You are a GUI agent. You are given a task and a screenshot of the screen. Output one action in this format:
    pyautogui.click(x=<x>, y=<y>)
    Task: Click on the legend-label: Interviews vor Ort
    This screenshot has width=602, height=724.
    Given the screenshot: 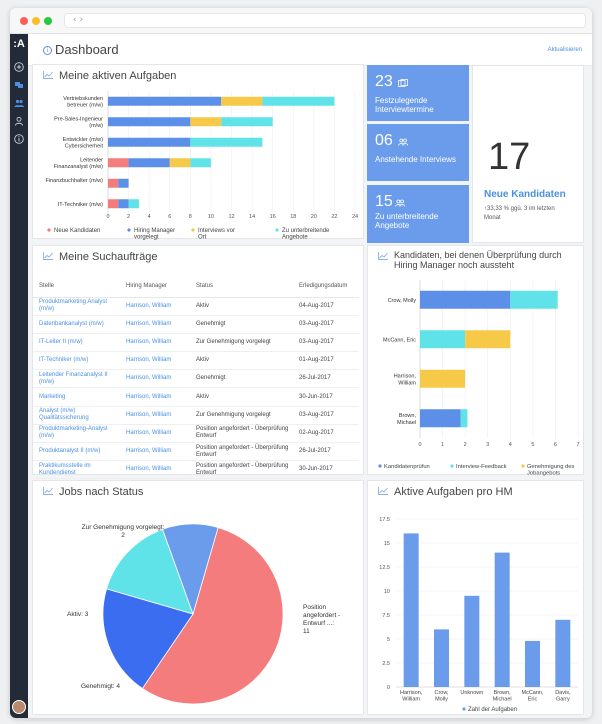 What is the action you would take?
    pyautogui.click(x=216, y=234)
    